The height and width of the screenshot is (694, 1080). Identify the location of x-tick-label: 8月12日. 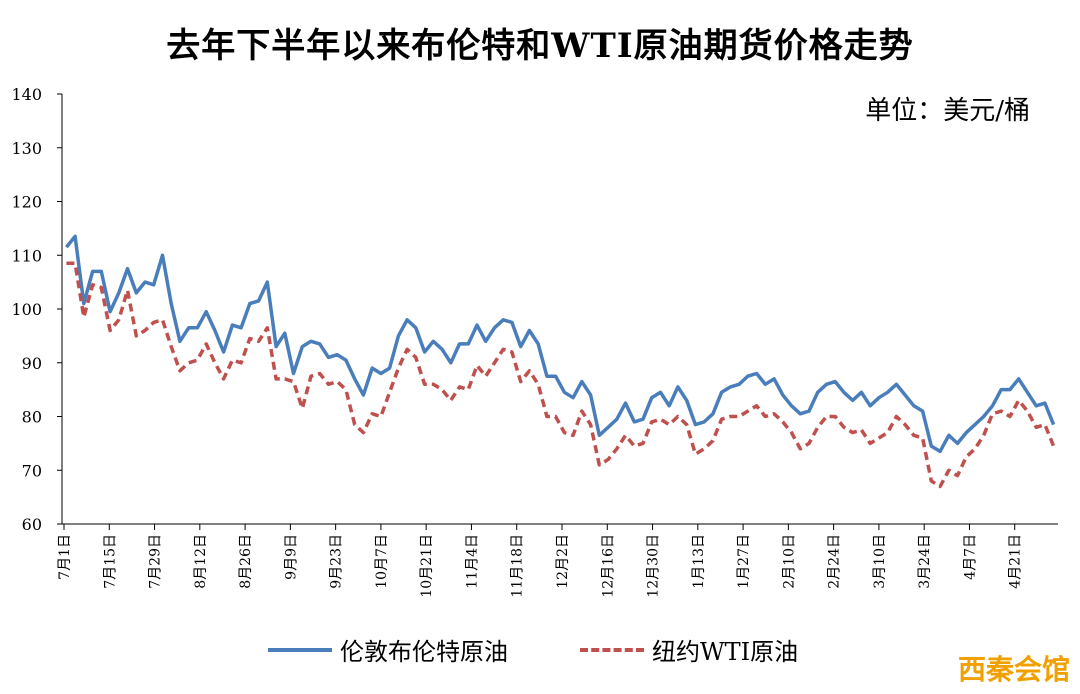
(201, 561).